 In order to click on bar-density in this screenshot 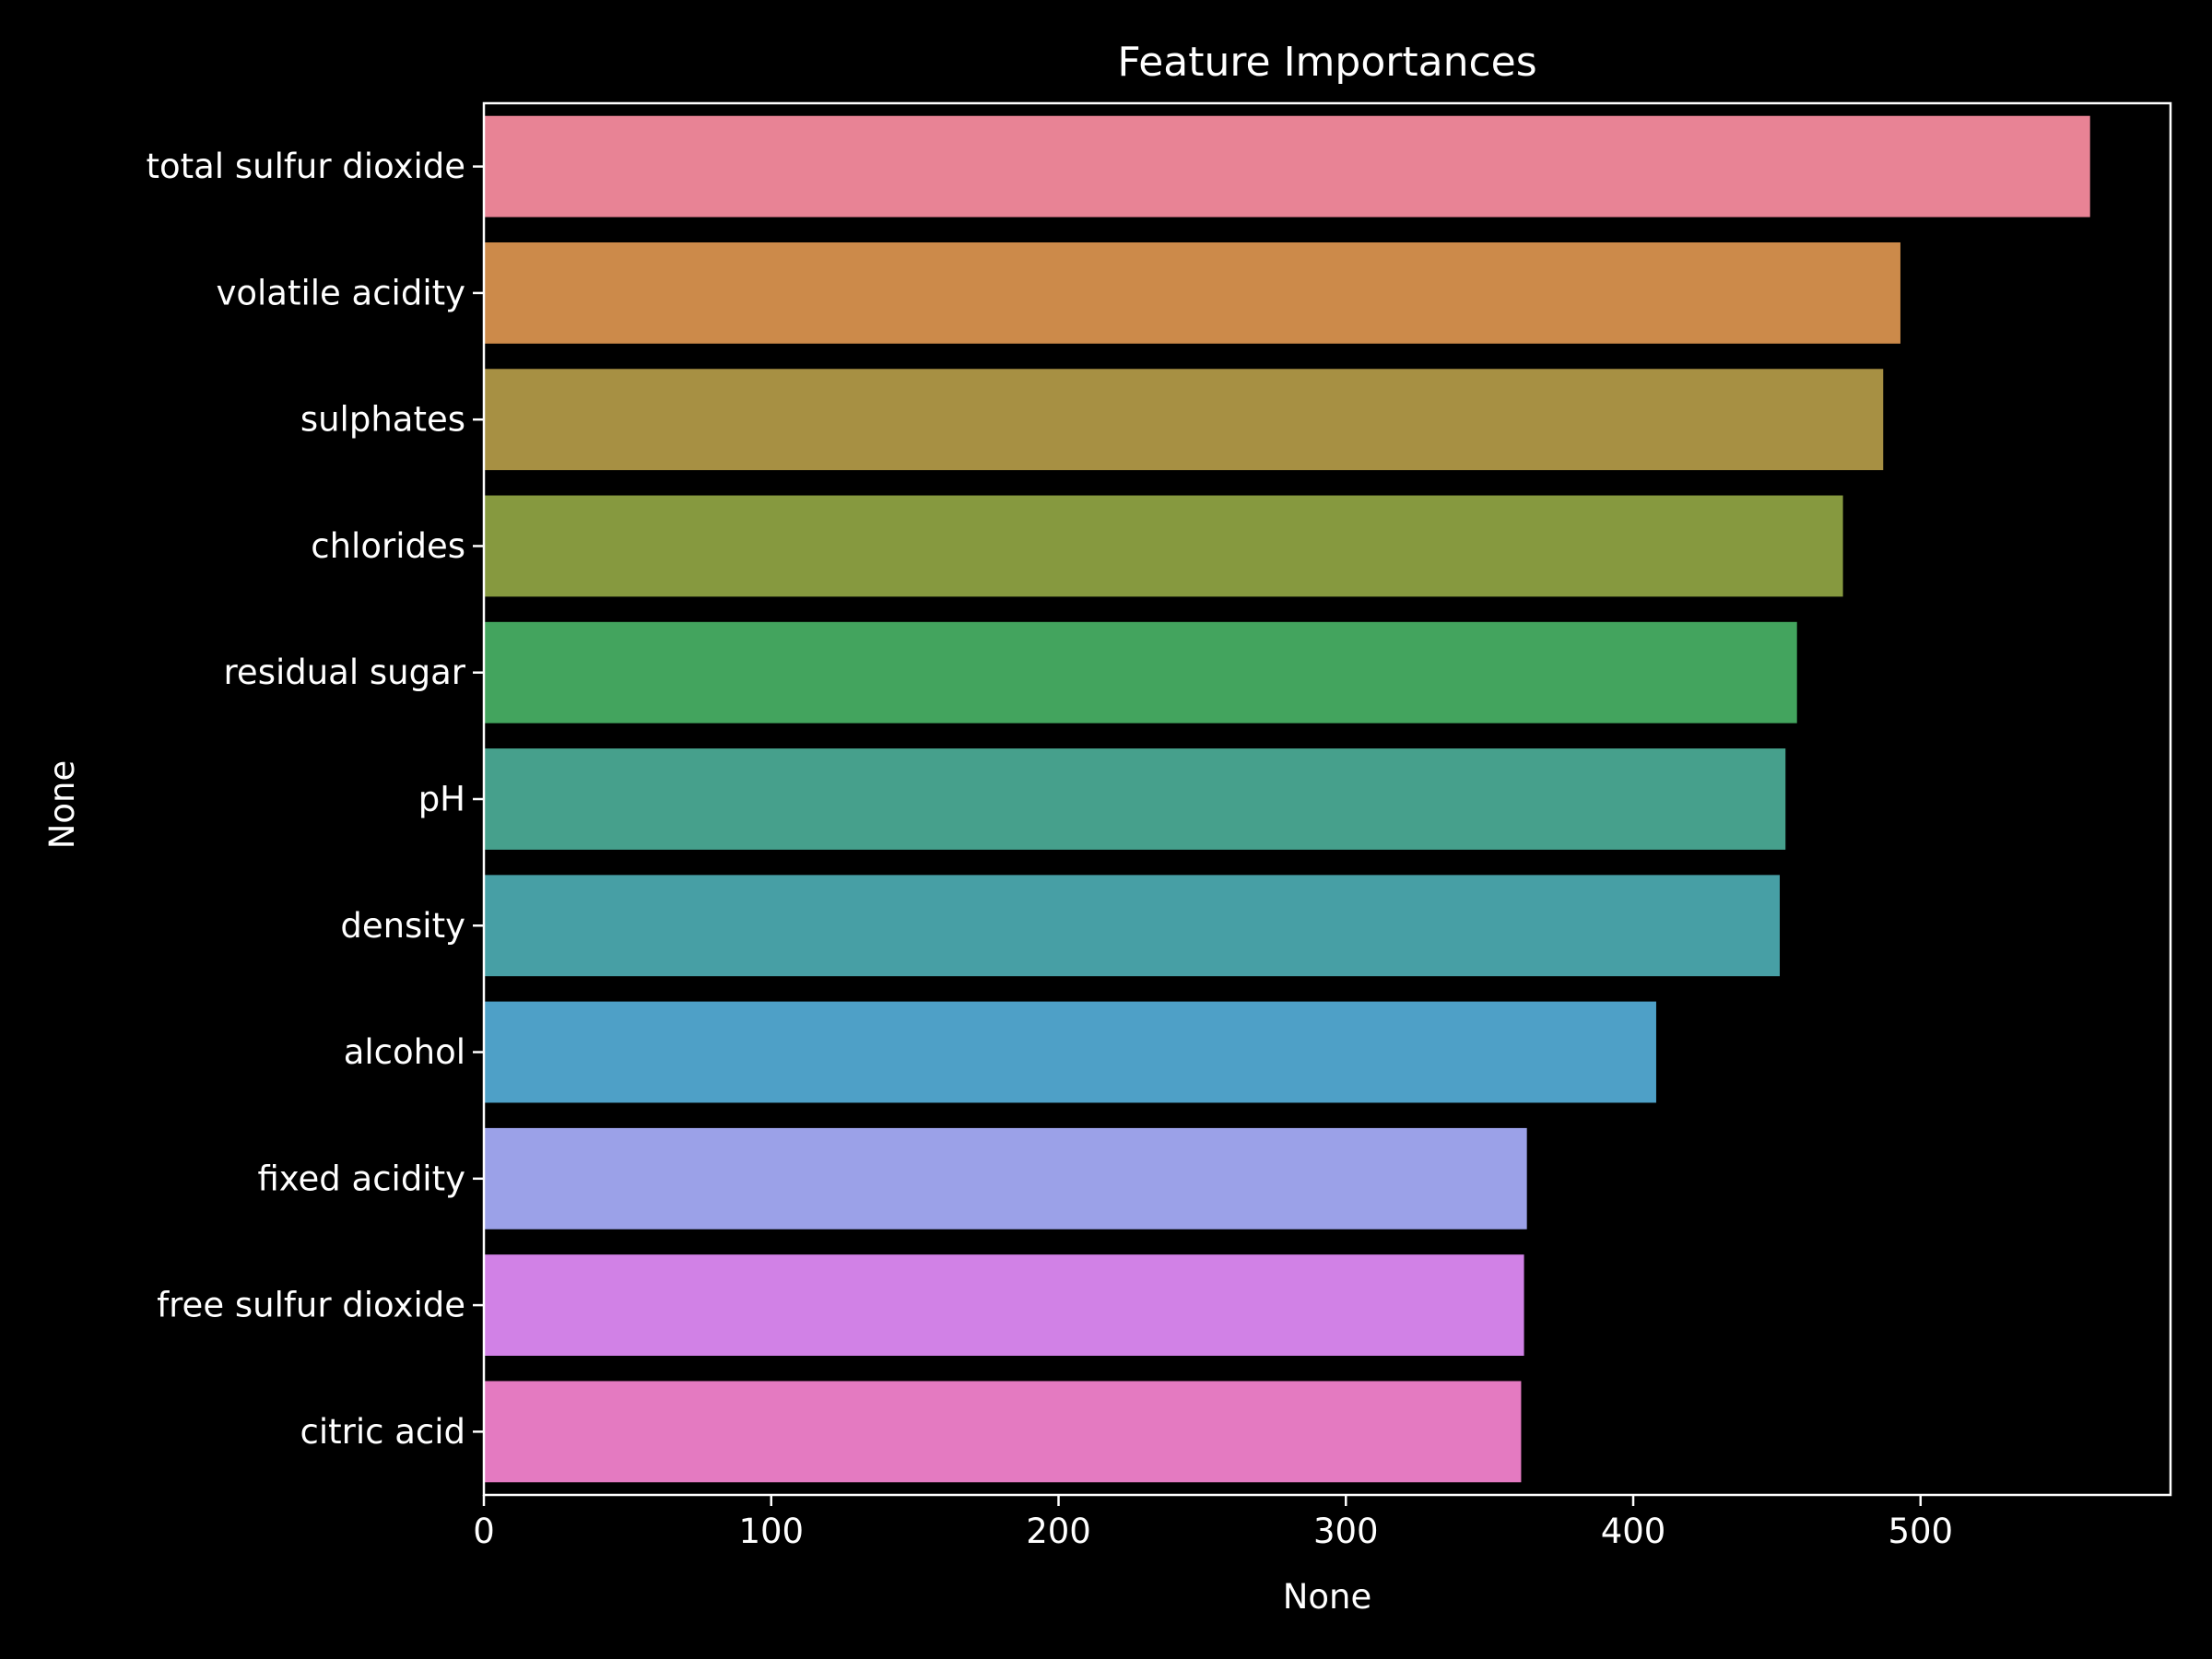, I will do `click(1132, 926)`.